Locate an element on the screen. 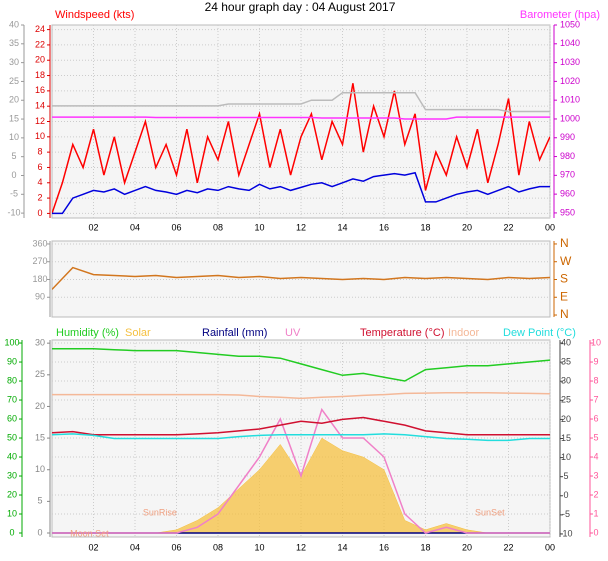  x-tick-label: 02 is located at coordinates (93, 227).